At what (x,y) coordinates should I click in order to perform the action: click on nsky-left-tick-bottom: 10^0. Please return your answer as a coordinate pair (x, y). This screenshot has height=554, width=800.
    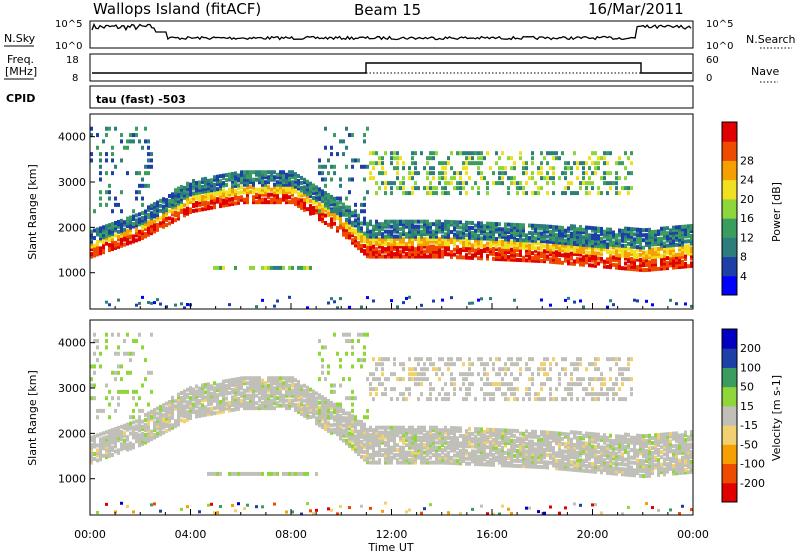
    Looking at the image, I should click on (68, 46).